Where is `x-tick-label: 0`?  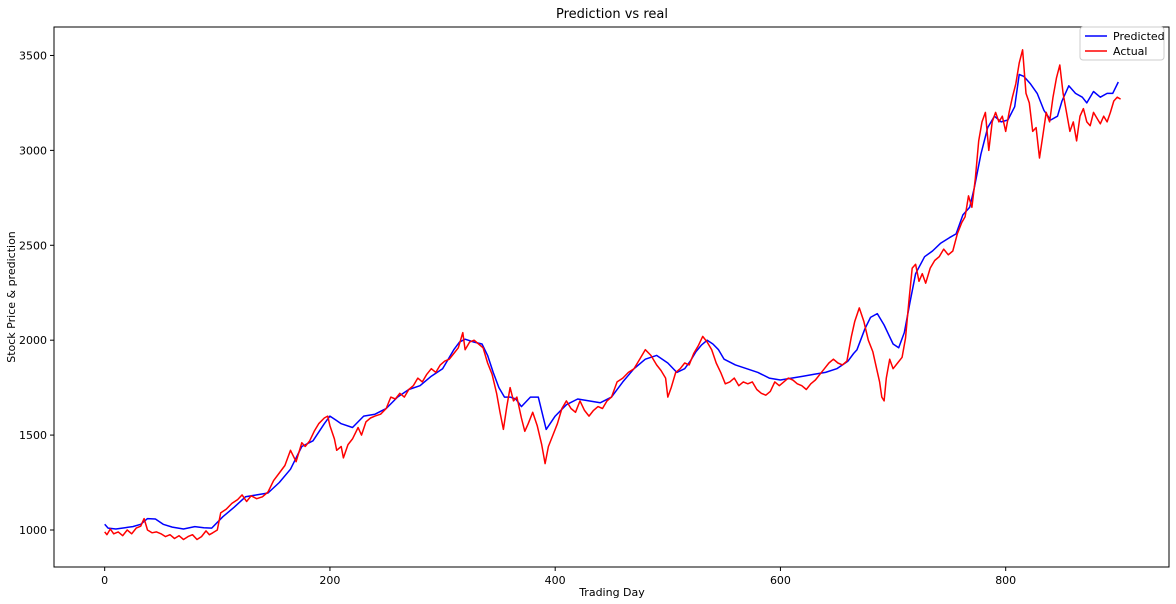
x-tick-label: 0 is located at coordinates (104, 580).